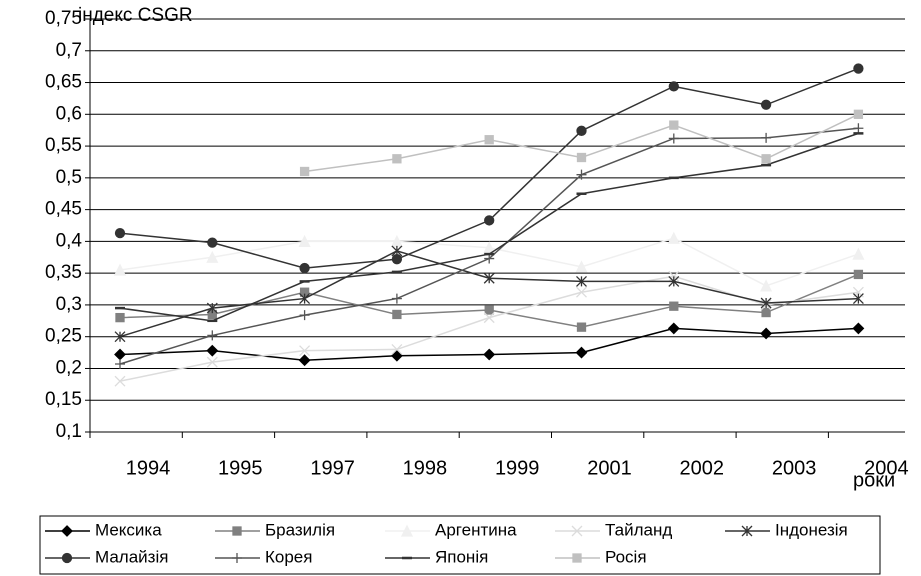  I want to click on y-tick-label: 0,25, so click(63, 336).